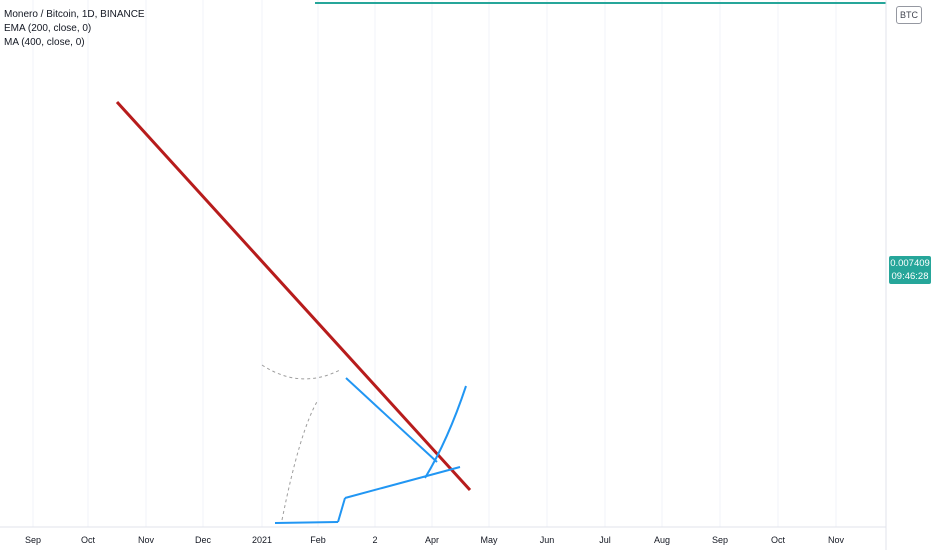 The width and height of the screenshot is (932, 550). I want to click on time-tick-label: May, so click(489, 540).